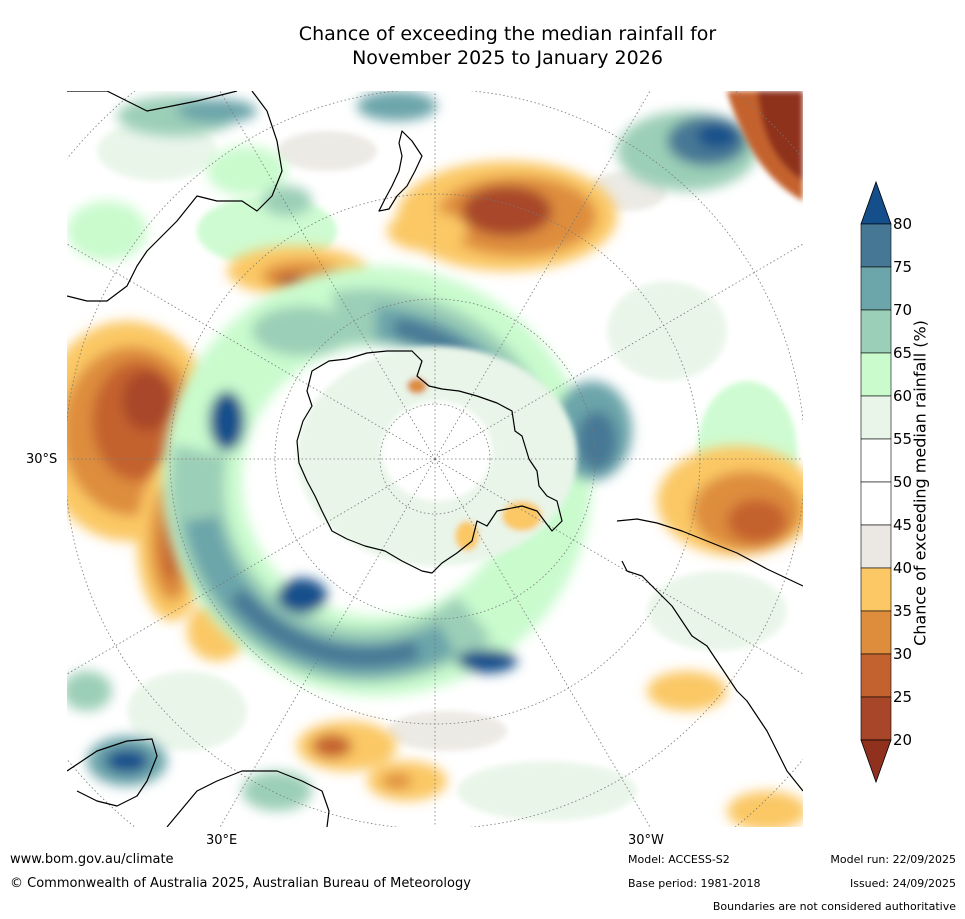  I want to click on south-america-coastline, so click(709, 655).